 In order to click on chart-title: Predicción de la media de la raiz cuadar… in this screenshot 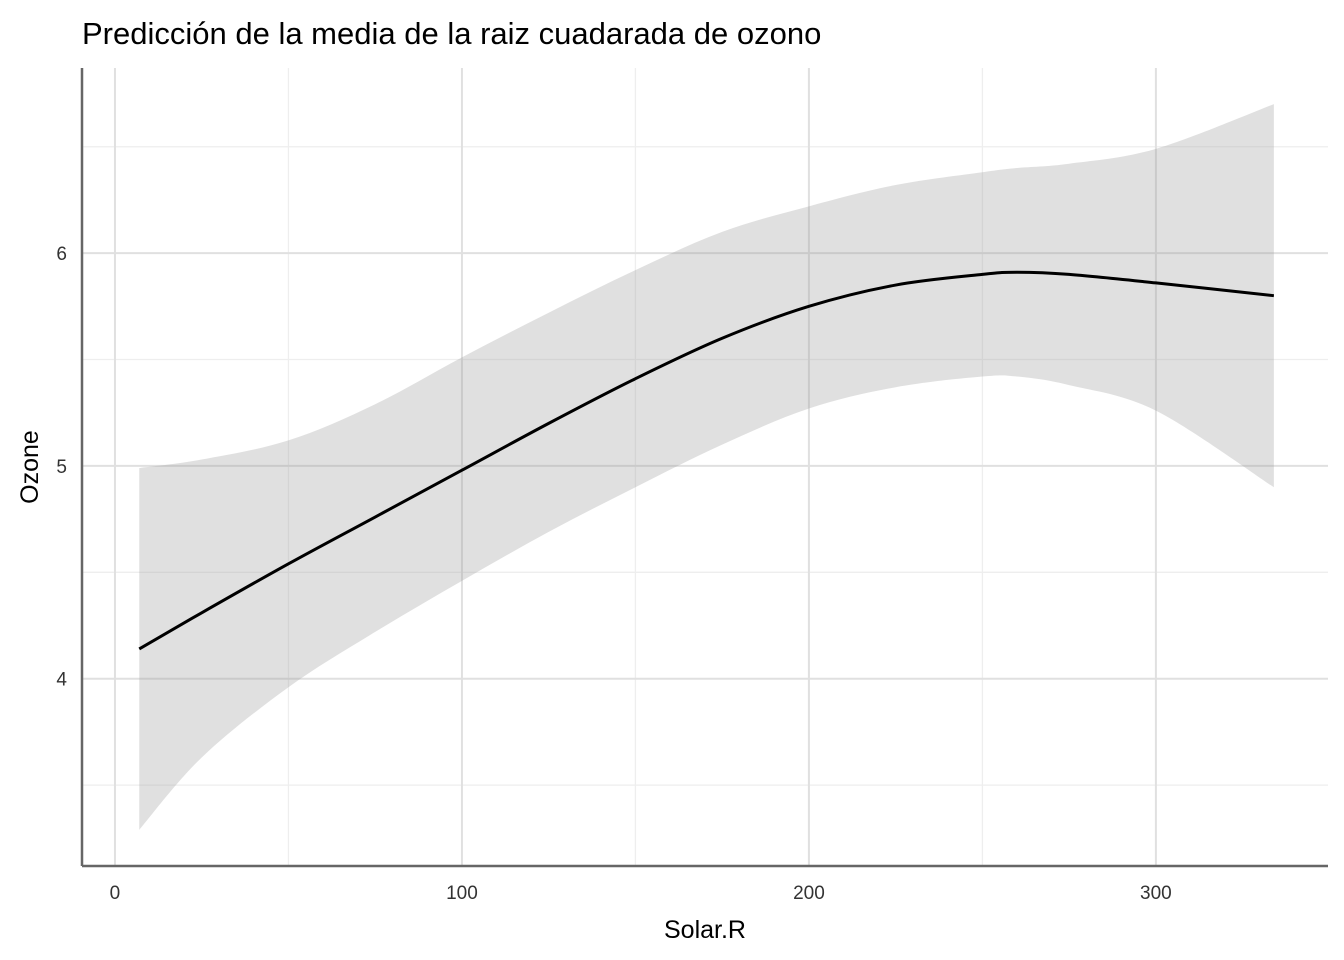, I will do `click(451, 33)`.